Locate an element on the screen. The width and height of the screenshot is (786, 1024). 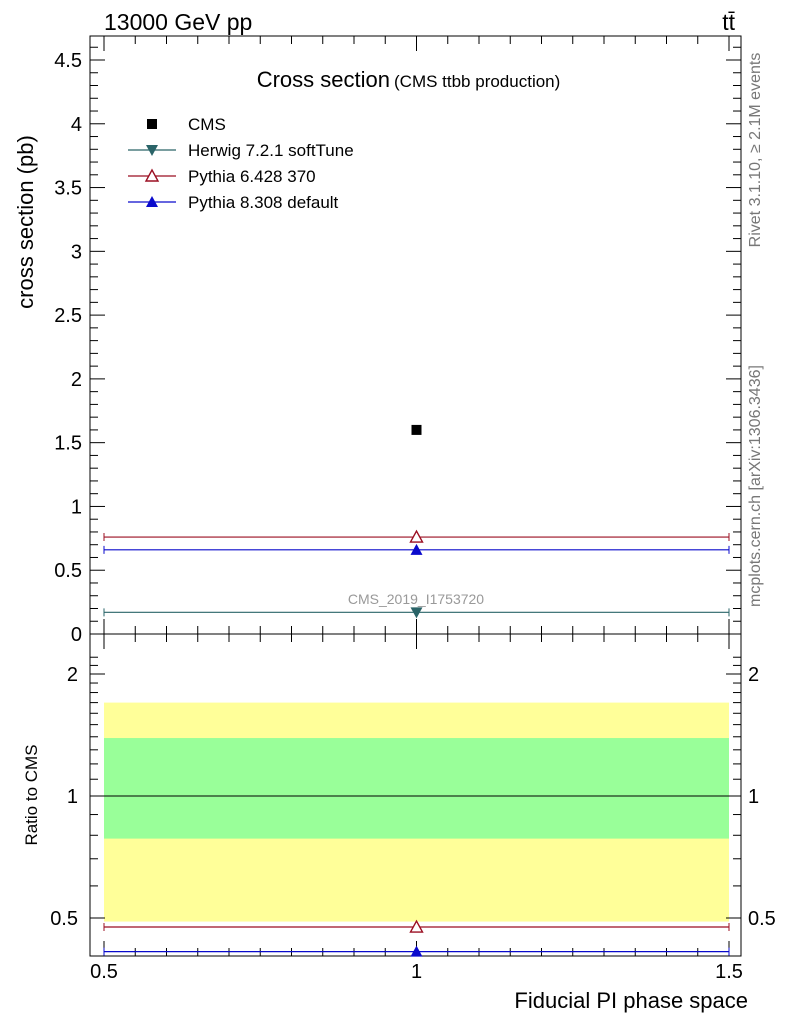
energy-label: 13000 GeV pp is located at coordinates (178, 22).